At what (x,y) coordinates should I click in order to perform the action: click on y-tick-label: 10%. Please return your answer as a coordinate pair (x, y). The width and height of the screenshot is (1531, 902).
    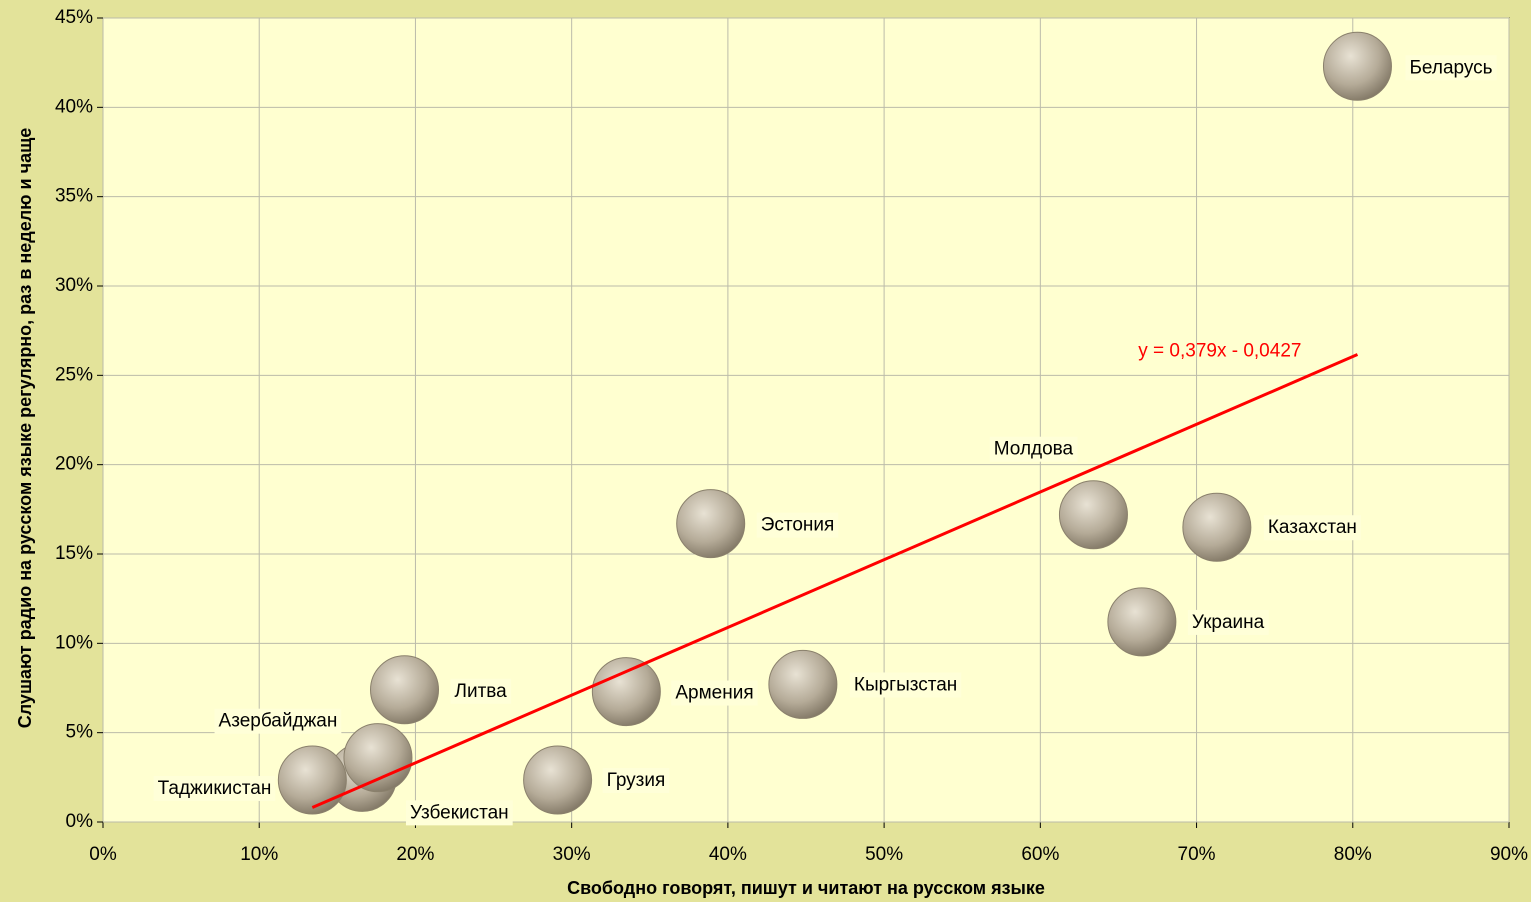
    Looking at the image, I should click on (74, 642).